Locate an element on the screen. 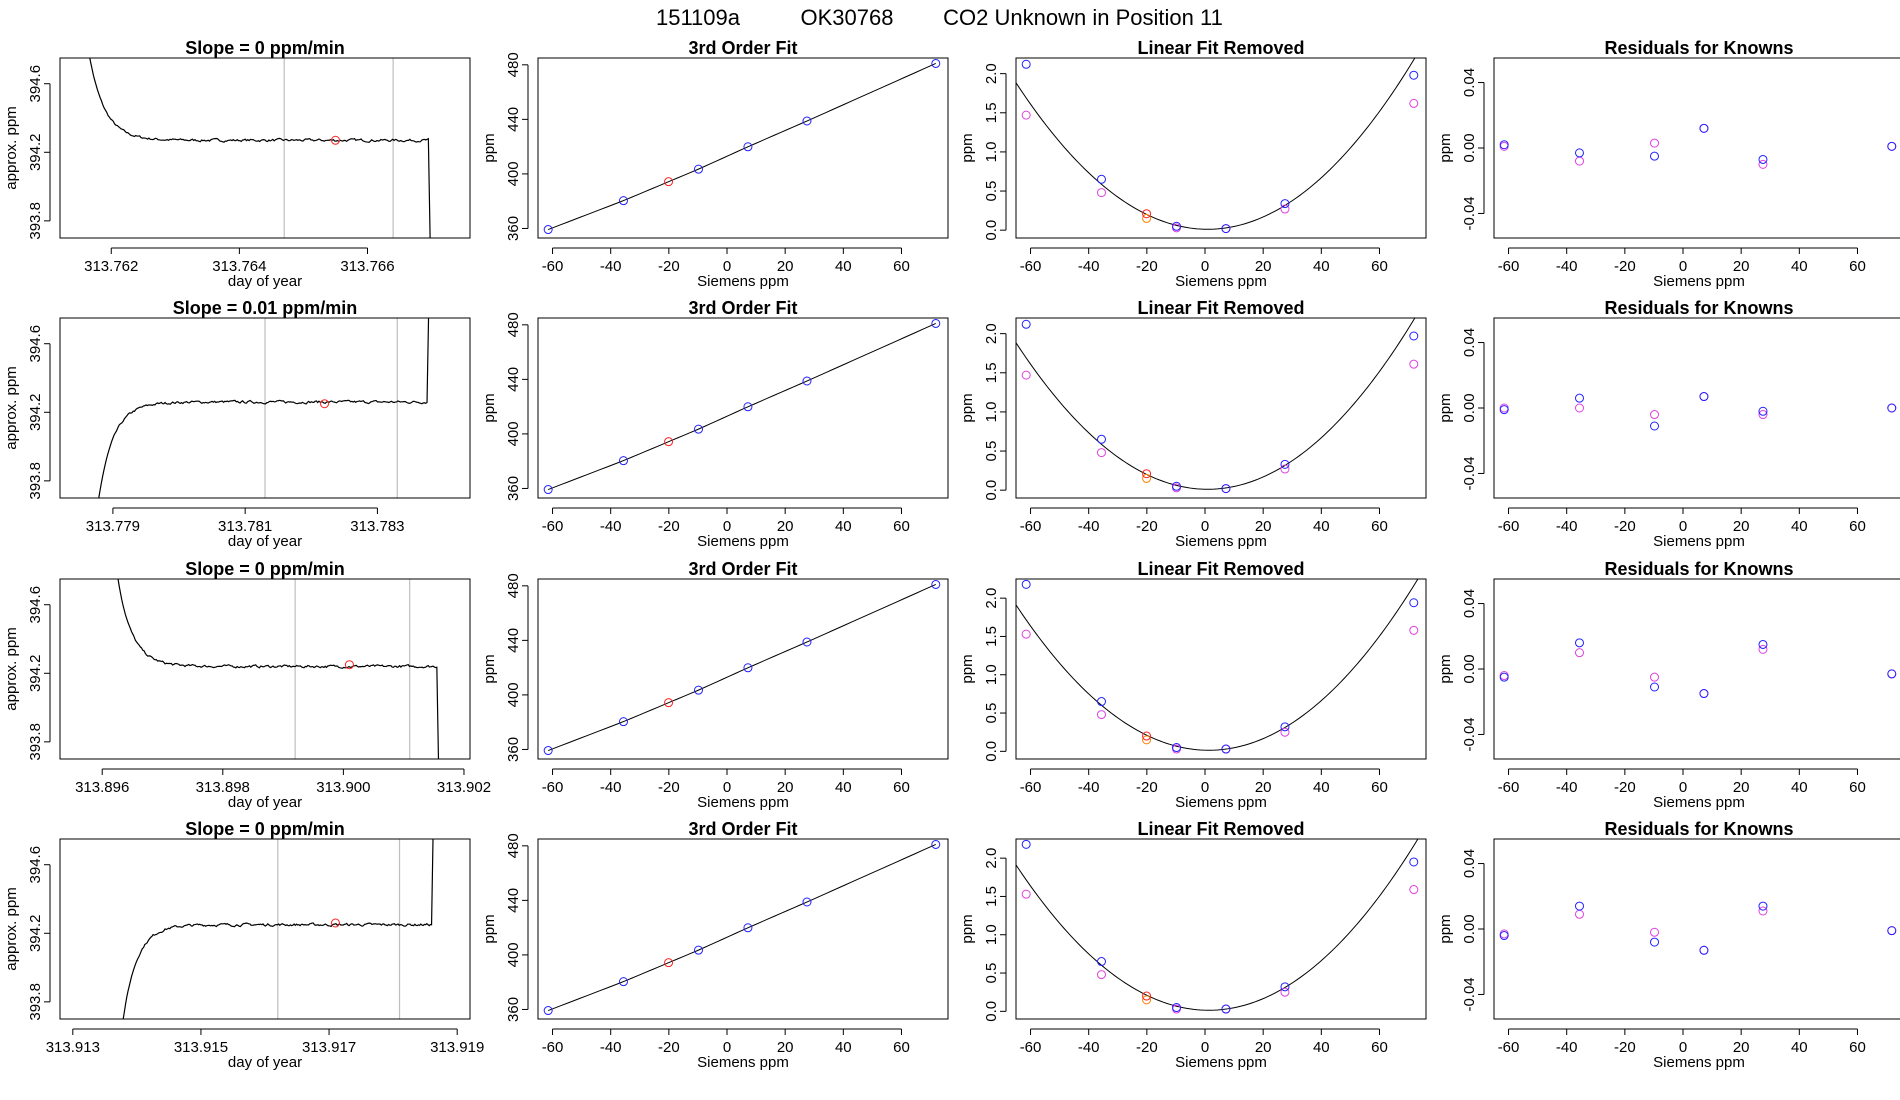  panel-title: Linear Fit Removed is located at coordinates (1220, 829).